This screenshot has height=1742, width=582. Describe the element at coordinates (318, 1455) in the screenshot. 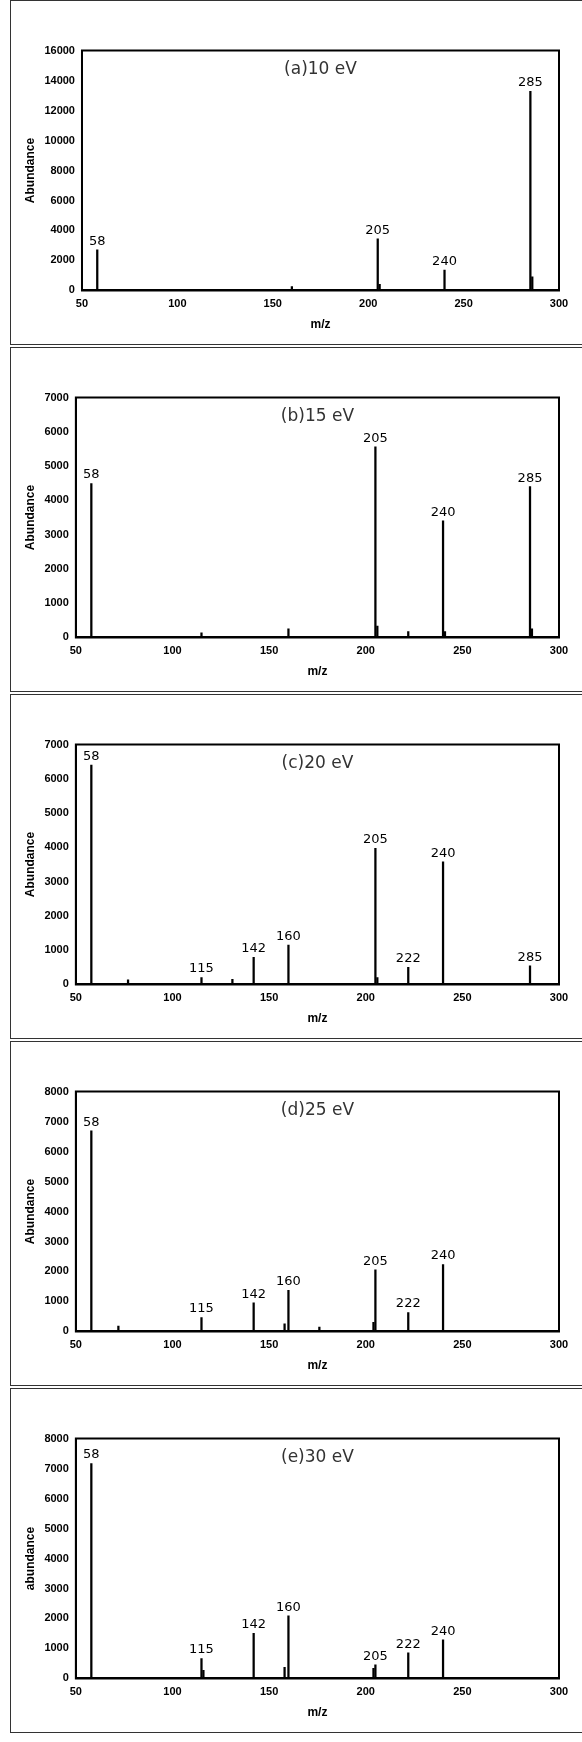

I see `text: (e)30 eV` at that location.